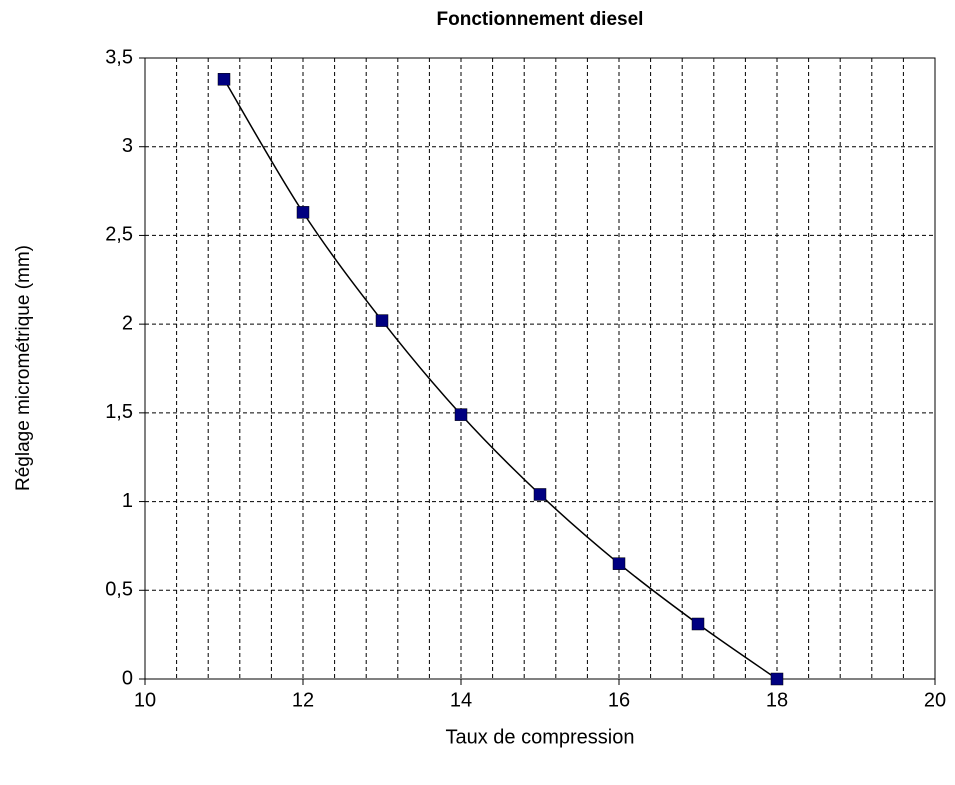 This screenshot has height=785, width=955. What do you see at coordinates (127, 323) in the screenshot?
I see `y-tick-label: 2` at bounding box center [127, 323].